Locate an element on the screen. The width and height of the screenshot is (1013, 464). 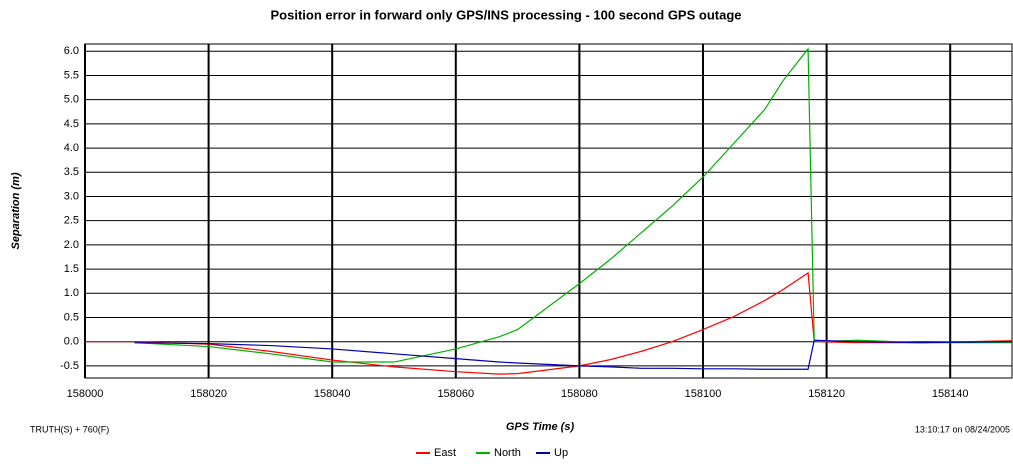
y-axis-label: Separation (m) is located at coordinates (16, 210).